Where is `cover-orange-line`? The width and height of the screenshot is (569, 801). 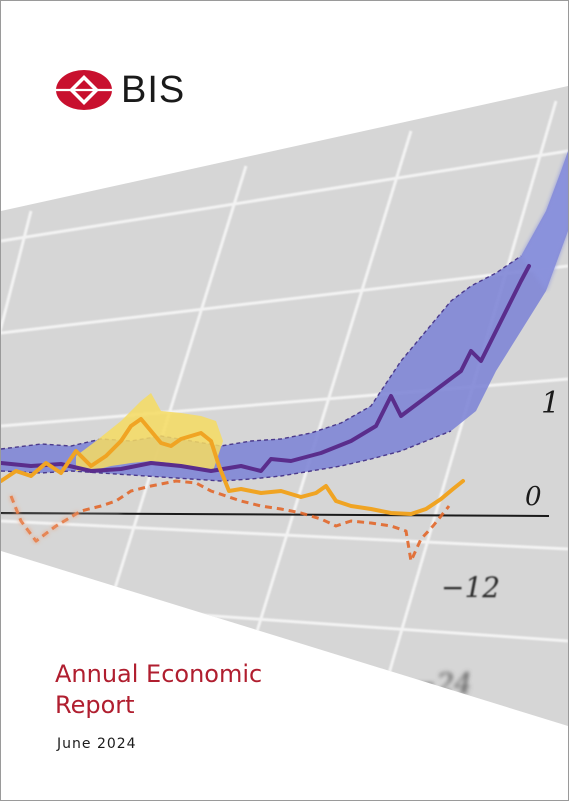 cover-orange-line is located at coordinates (233, 466).